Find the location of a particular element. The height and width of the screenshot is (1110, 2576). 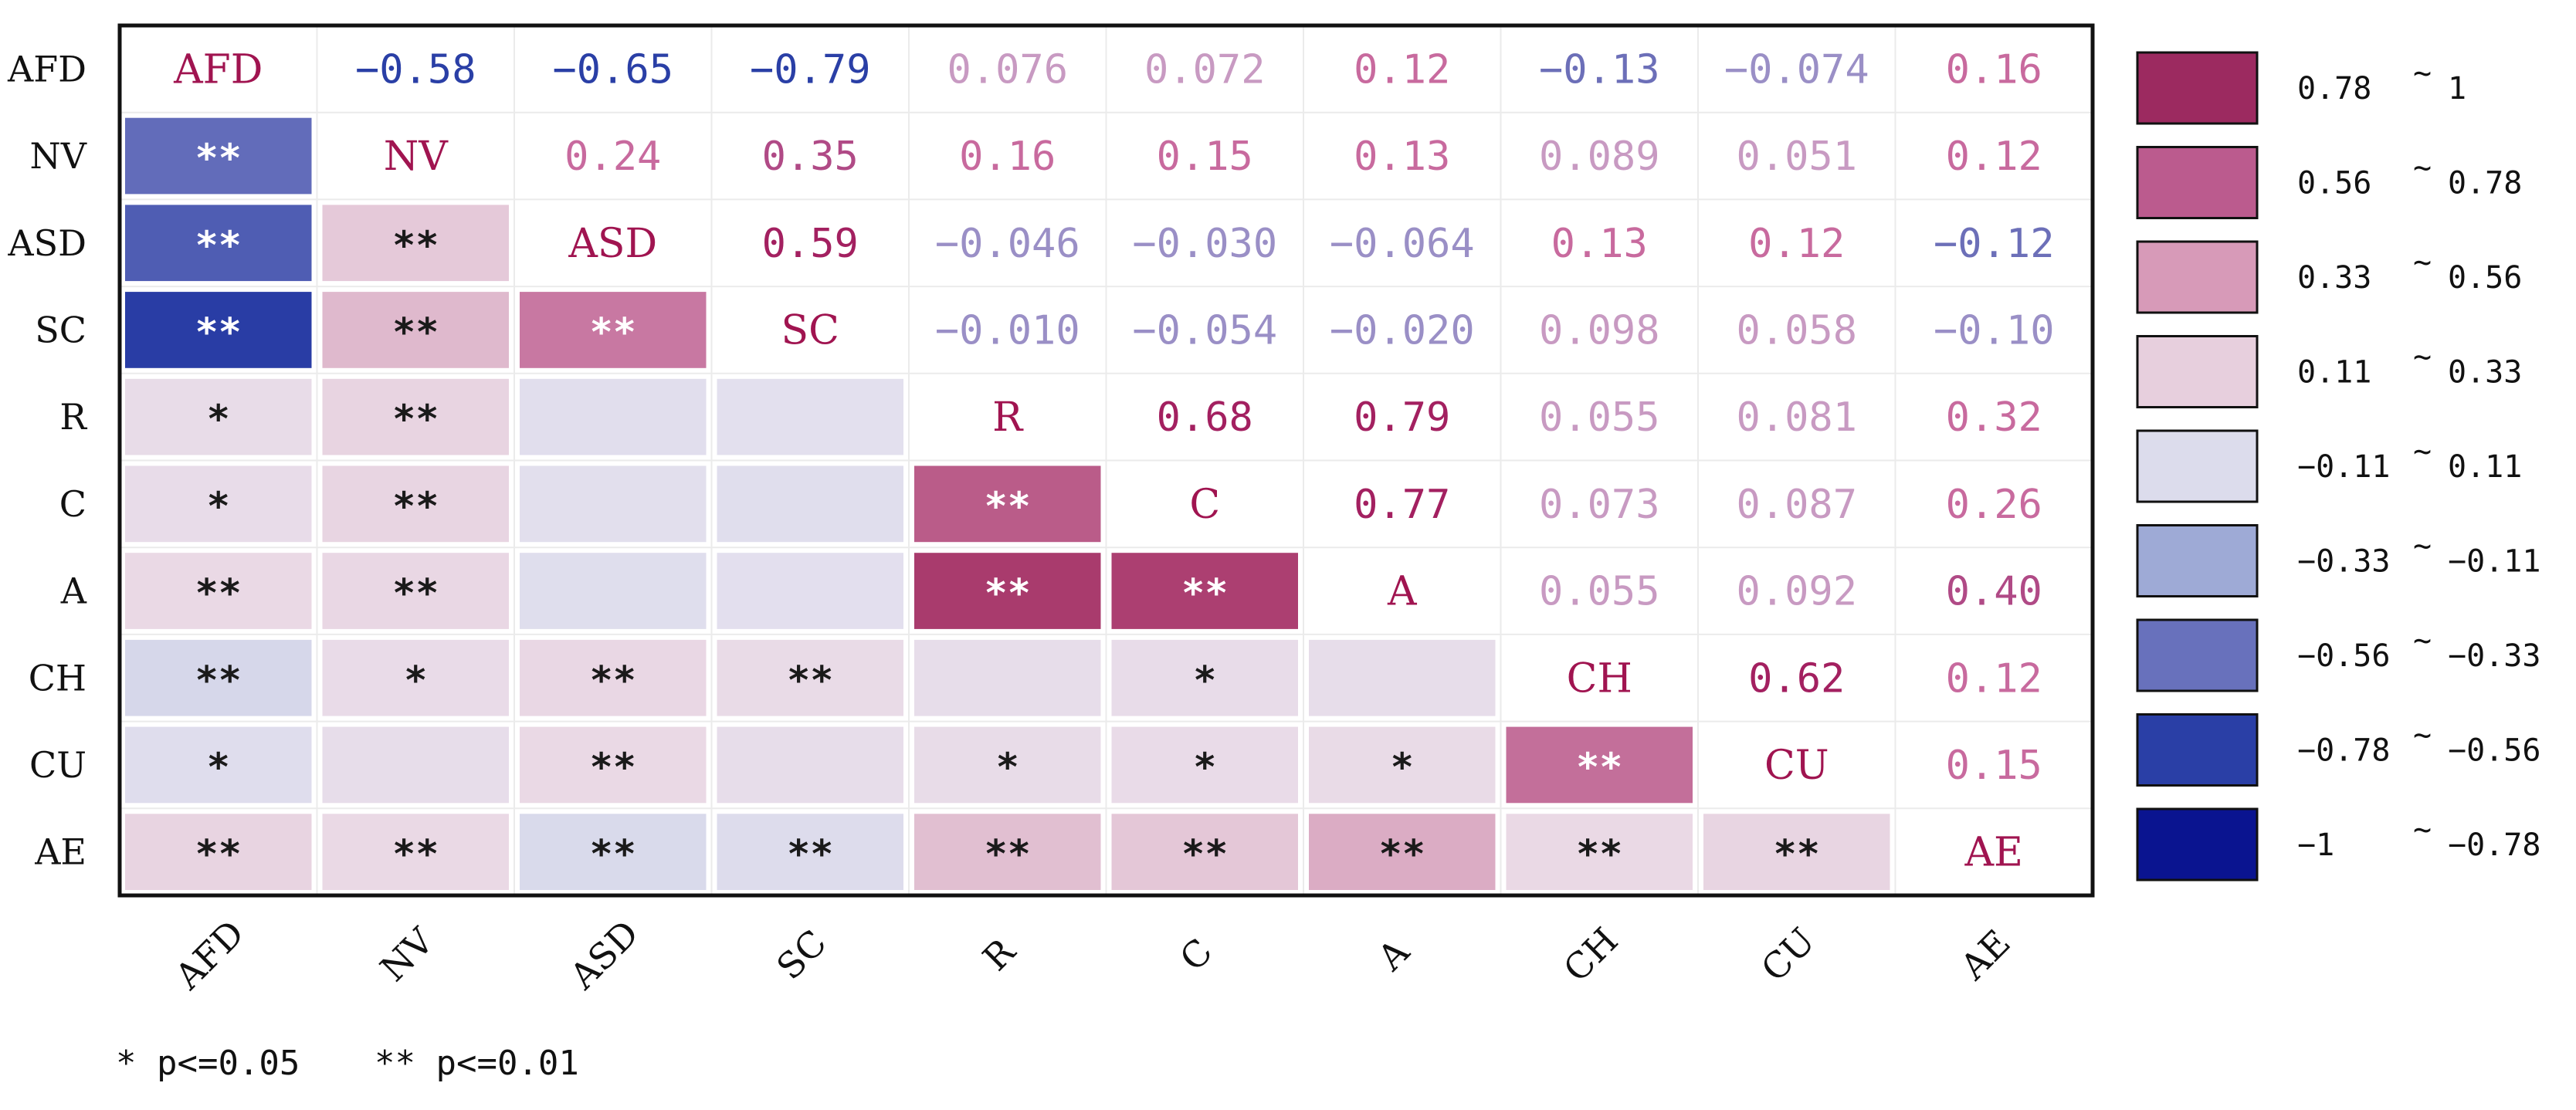

cell-AE-R is located at coordinates (1007, 852).